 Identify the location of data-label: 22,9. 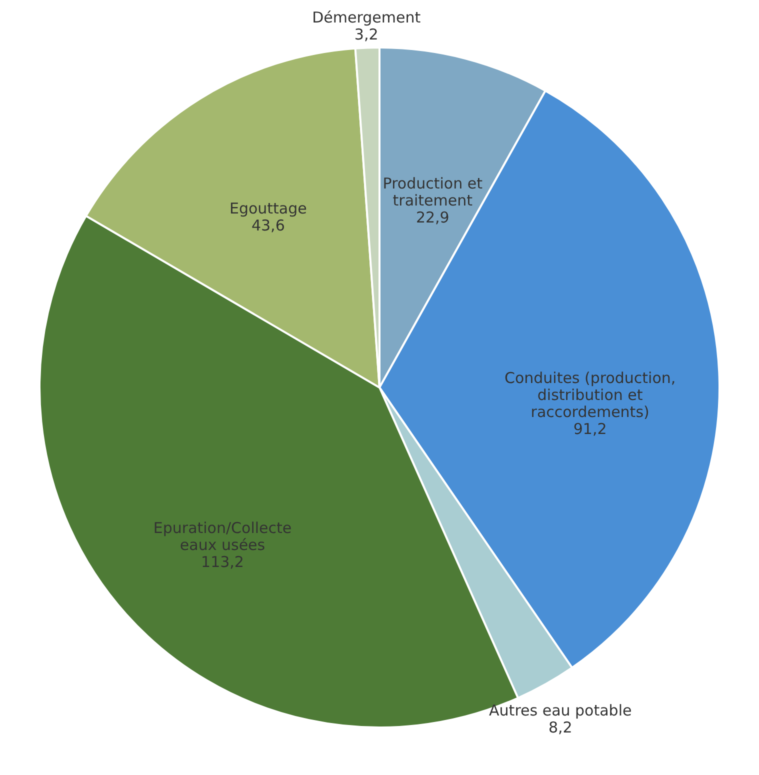
(433, 217).